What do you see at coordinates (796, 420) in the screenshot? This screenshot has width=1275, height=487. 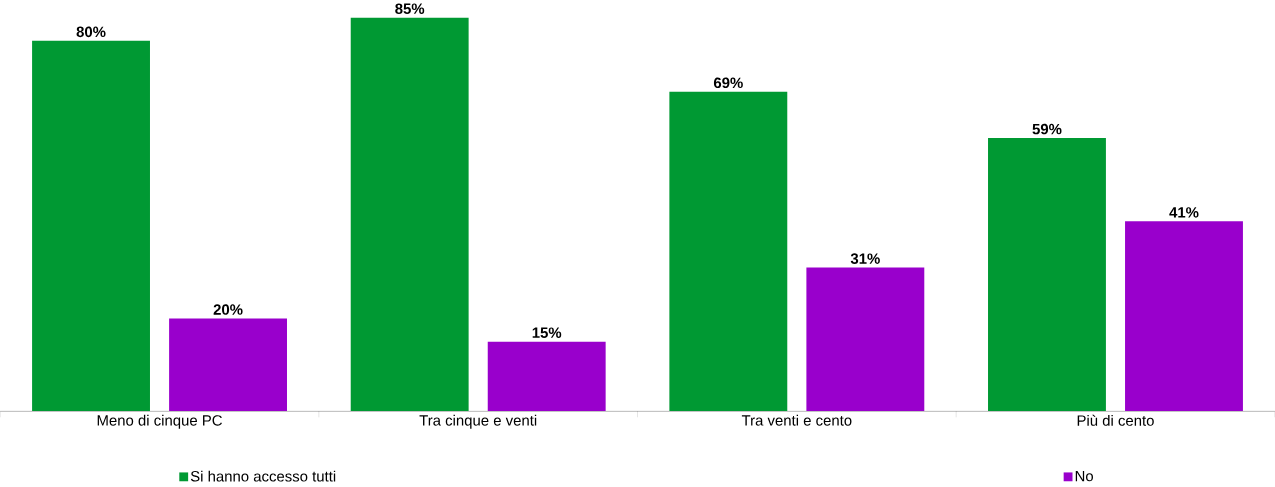 I see `x-tick-label: Tra venti e cento` at bounding box center [796, 420].